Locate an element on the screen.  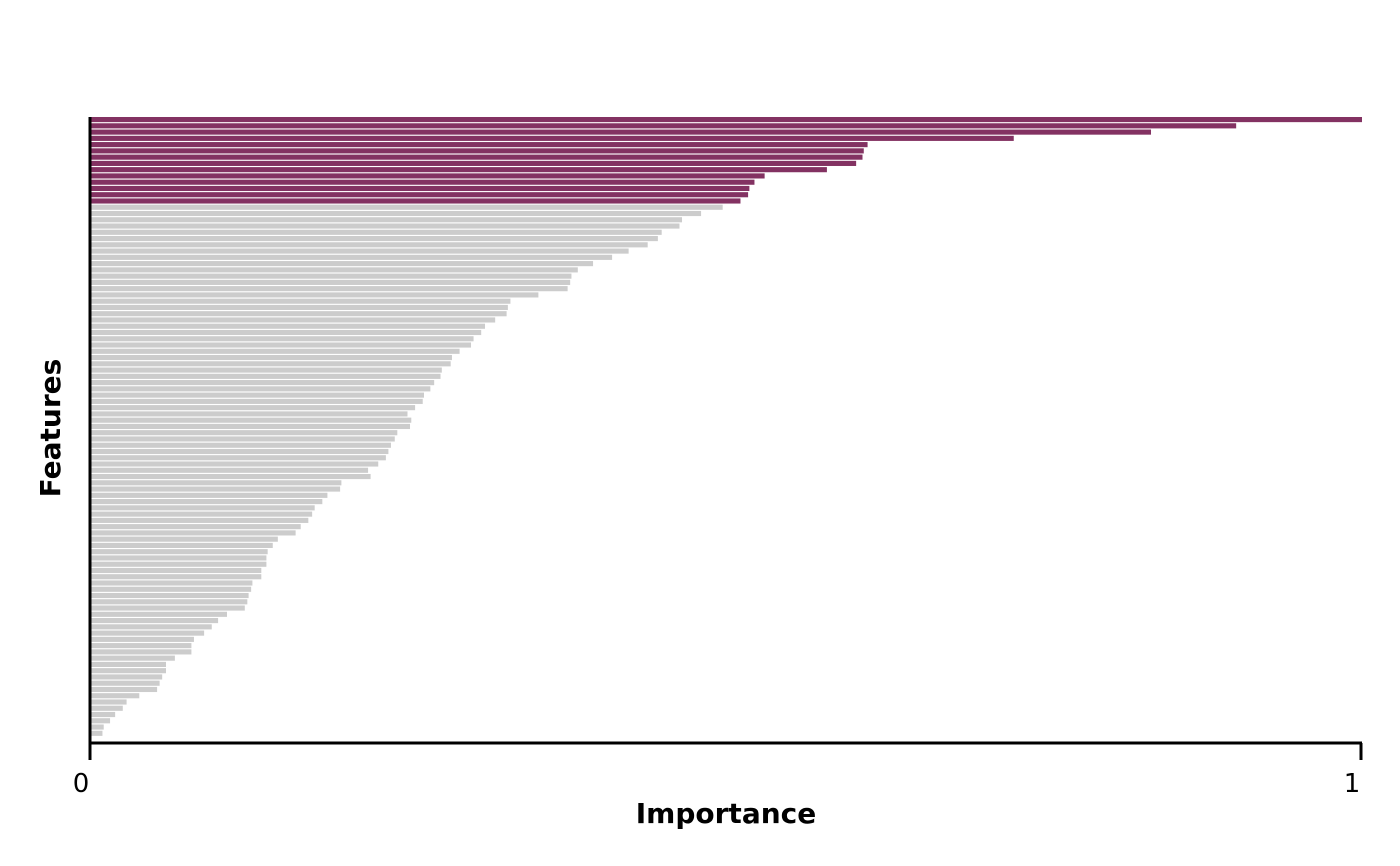
y-axis-title: Features is located at coordinates (50, 428).